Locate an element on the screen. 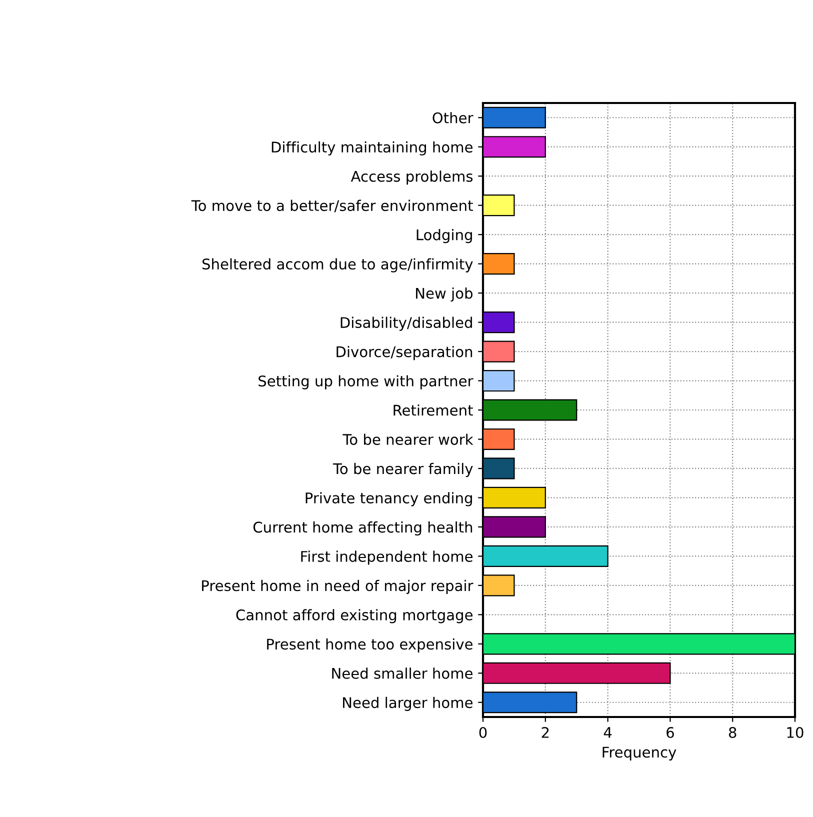 Image resolution: width=813 pixels, height=817 pixels. y-tick-label: Disability/disabled is located at coordinates (406, 323).